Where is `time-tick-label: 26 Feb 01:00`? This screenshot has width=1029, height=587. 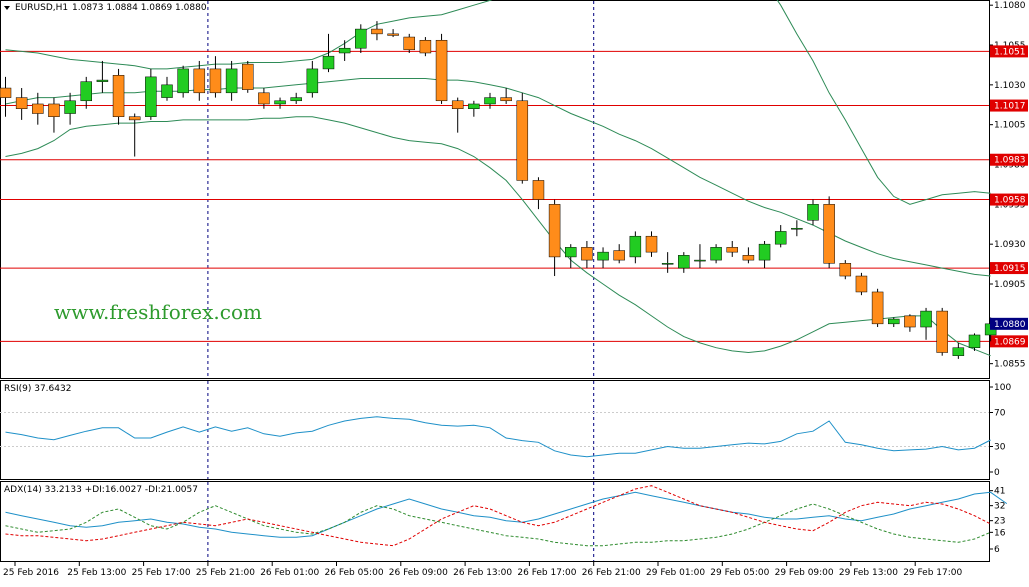
time-tick-label: 26 Feb 01:00 is located at coordinates (289, 573).